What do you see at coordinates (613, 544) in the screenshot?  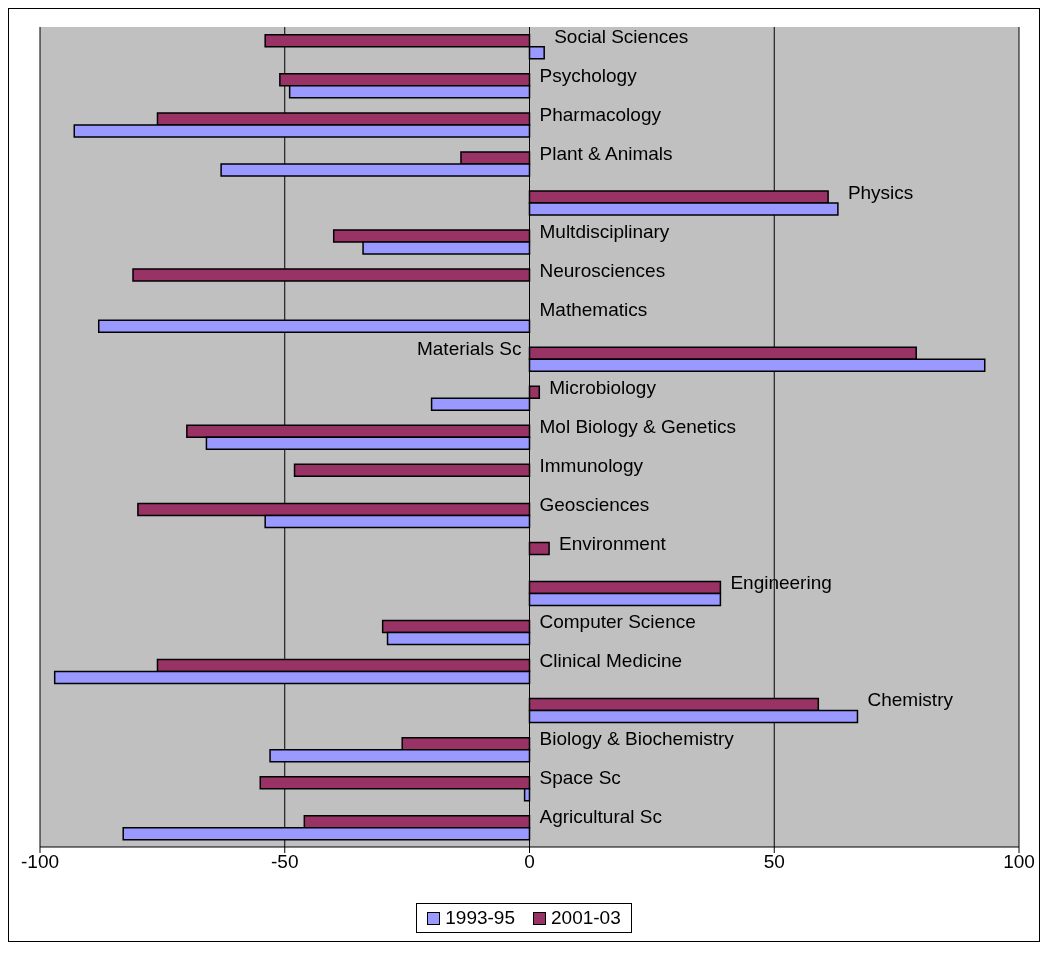 I see `y-tick-label: Environment` at bounding box center [613, 544].